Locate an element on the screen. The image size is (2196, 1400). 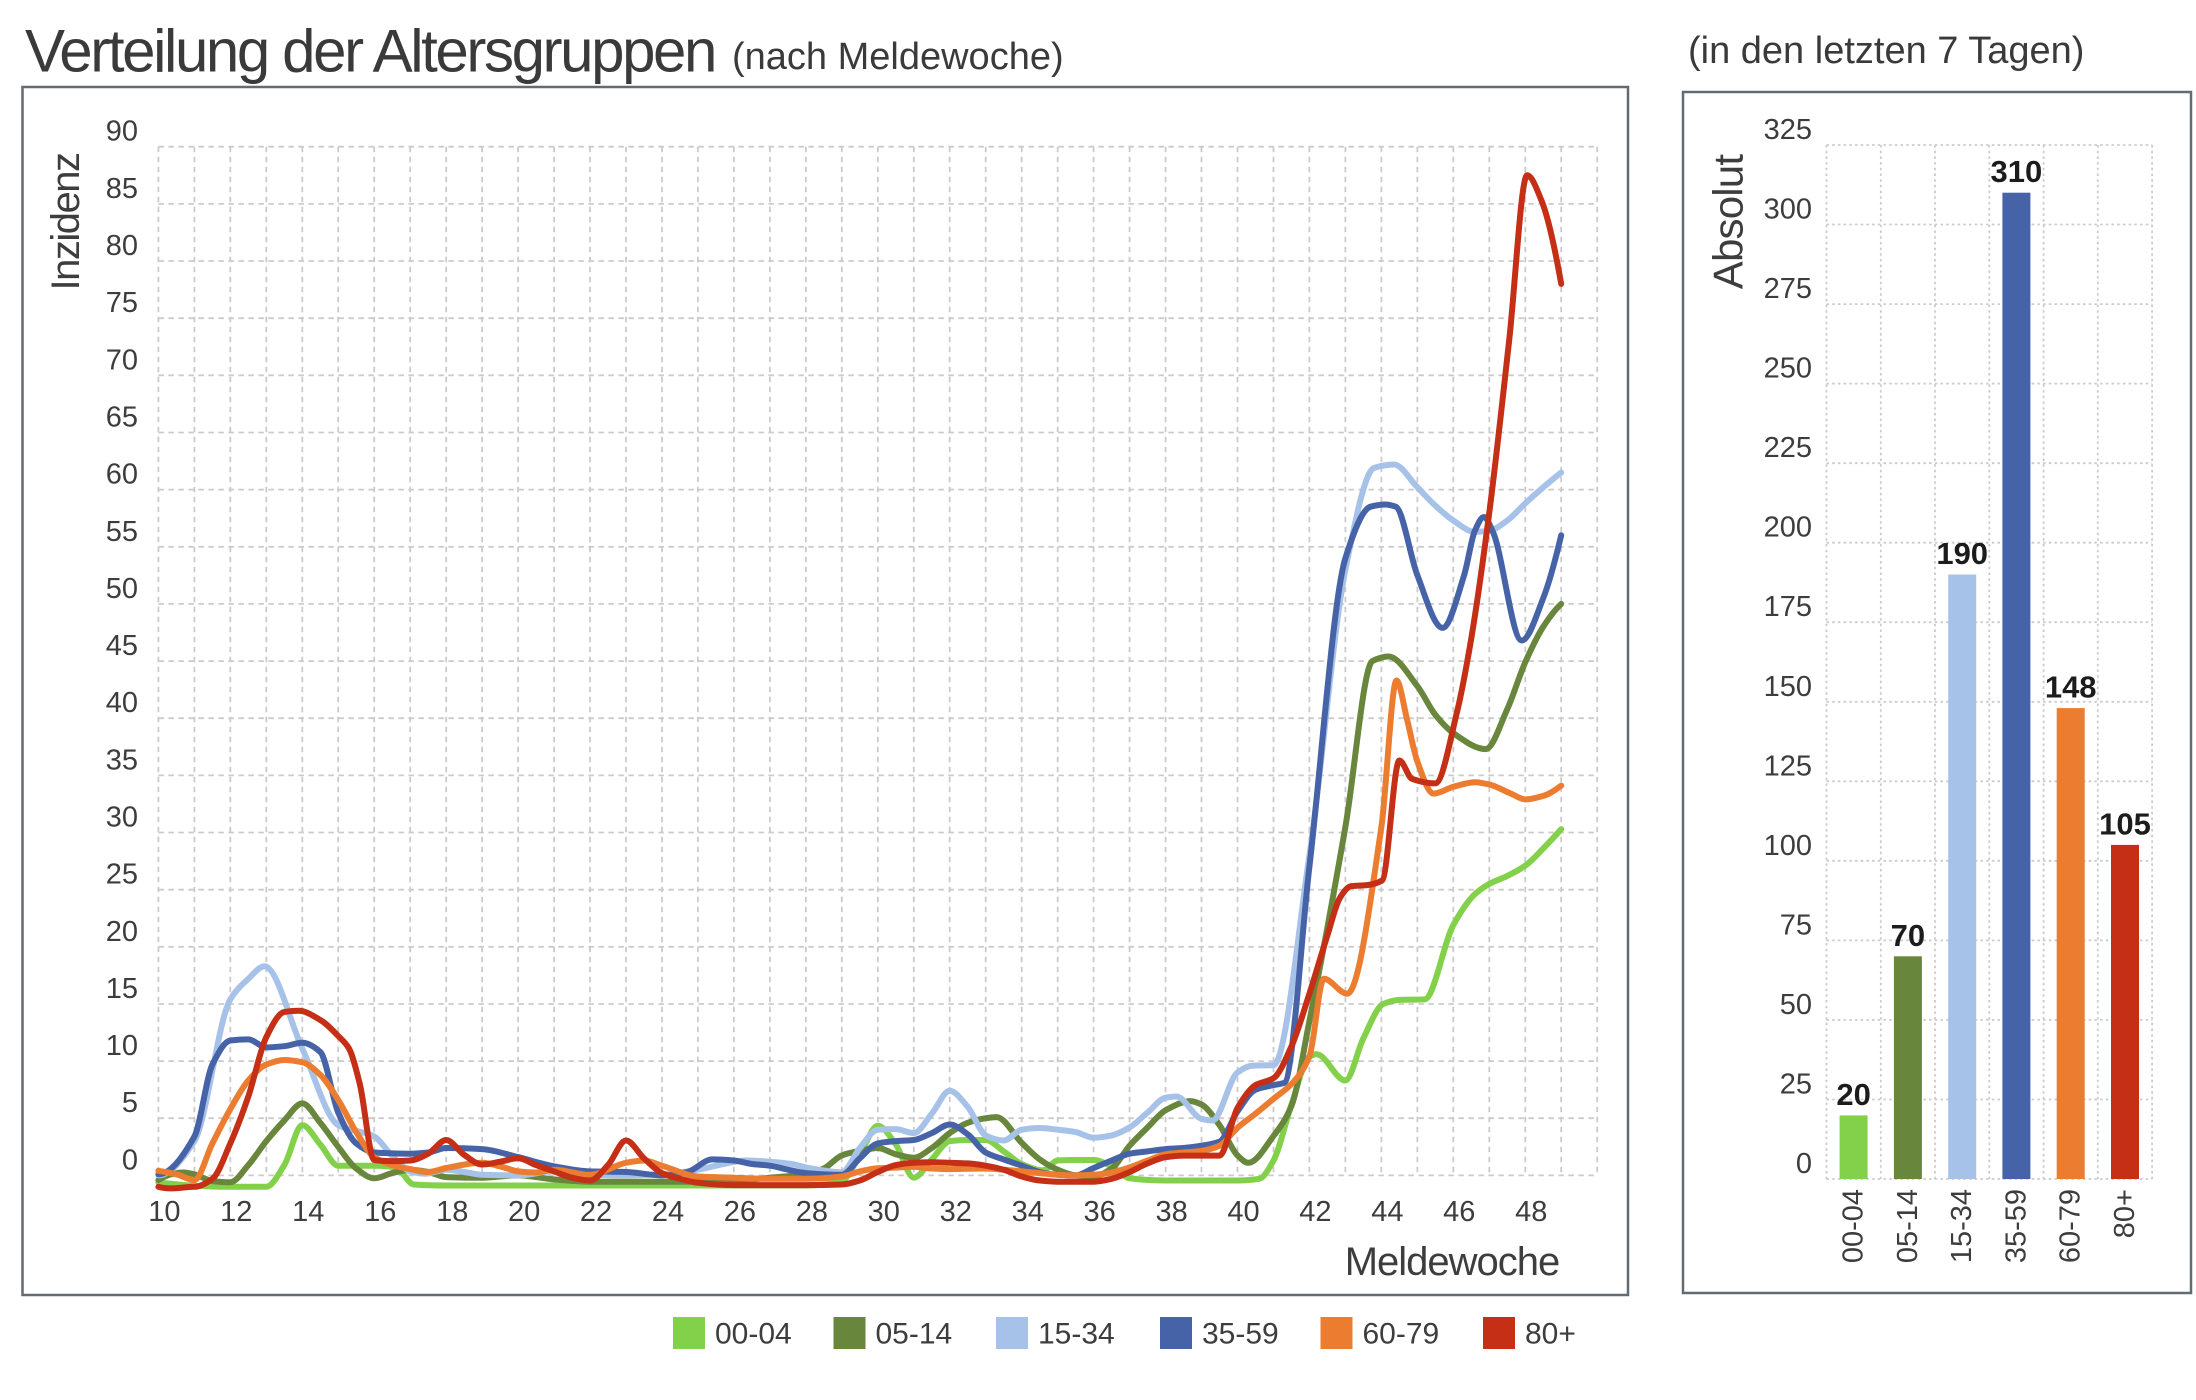
svg-text: 190 is located at coordinates (1962, 553).